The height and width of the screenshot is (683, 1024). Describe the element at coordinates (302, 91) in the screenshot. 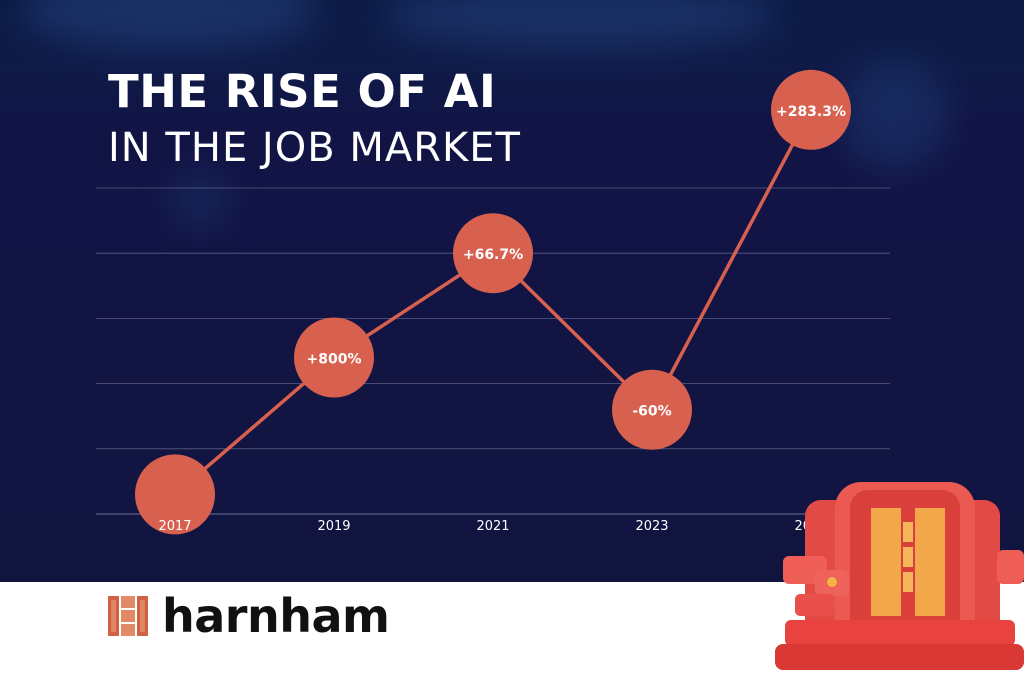

I see `chart-title: THE RISE OF AI` at that location.